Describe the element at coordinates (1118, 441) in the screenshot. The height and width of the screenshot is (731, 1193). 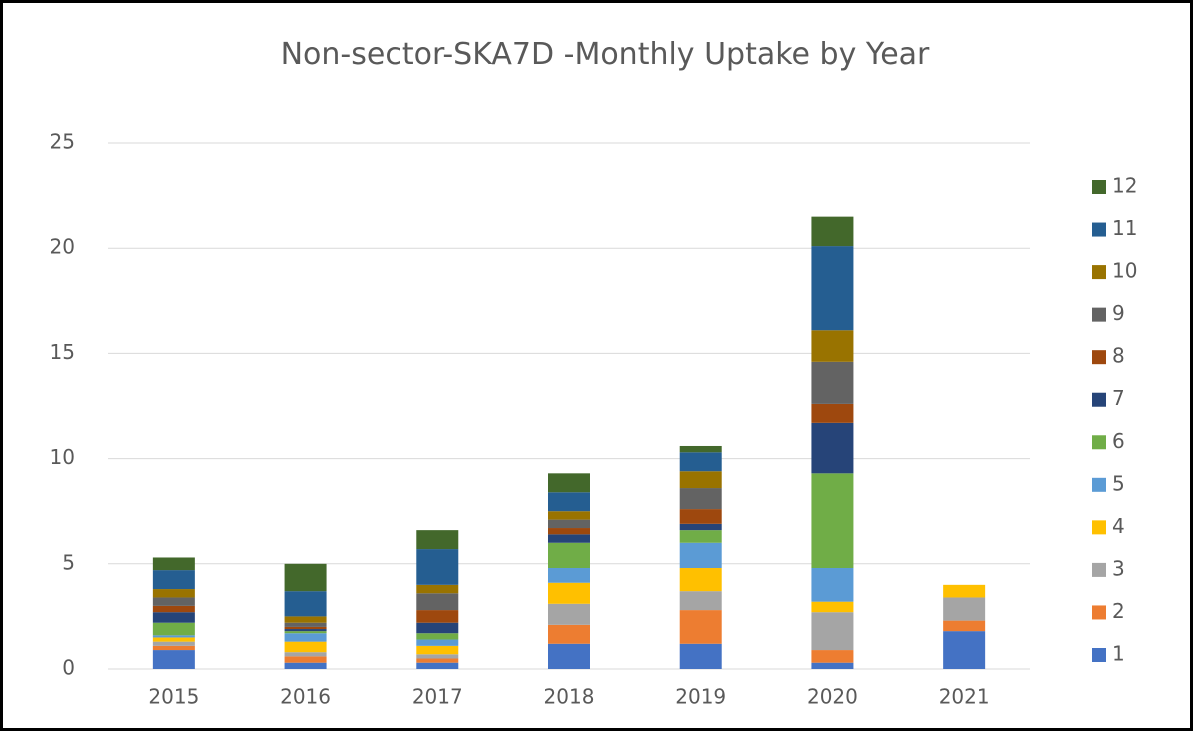
I see `legend-label: 6` at that location.